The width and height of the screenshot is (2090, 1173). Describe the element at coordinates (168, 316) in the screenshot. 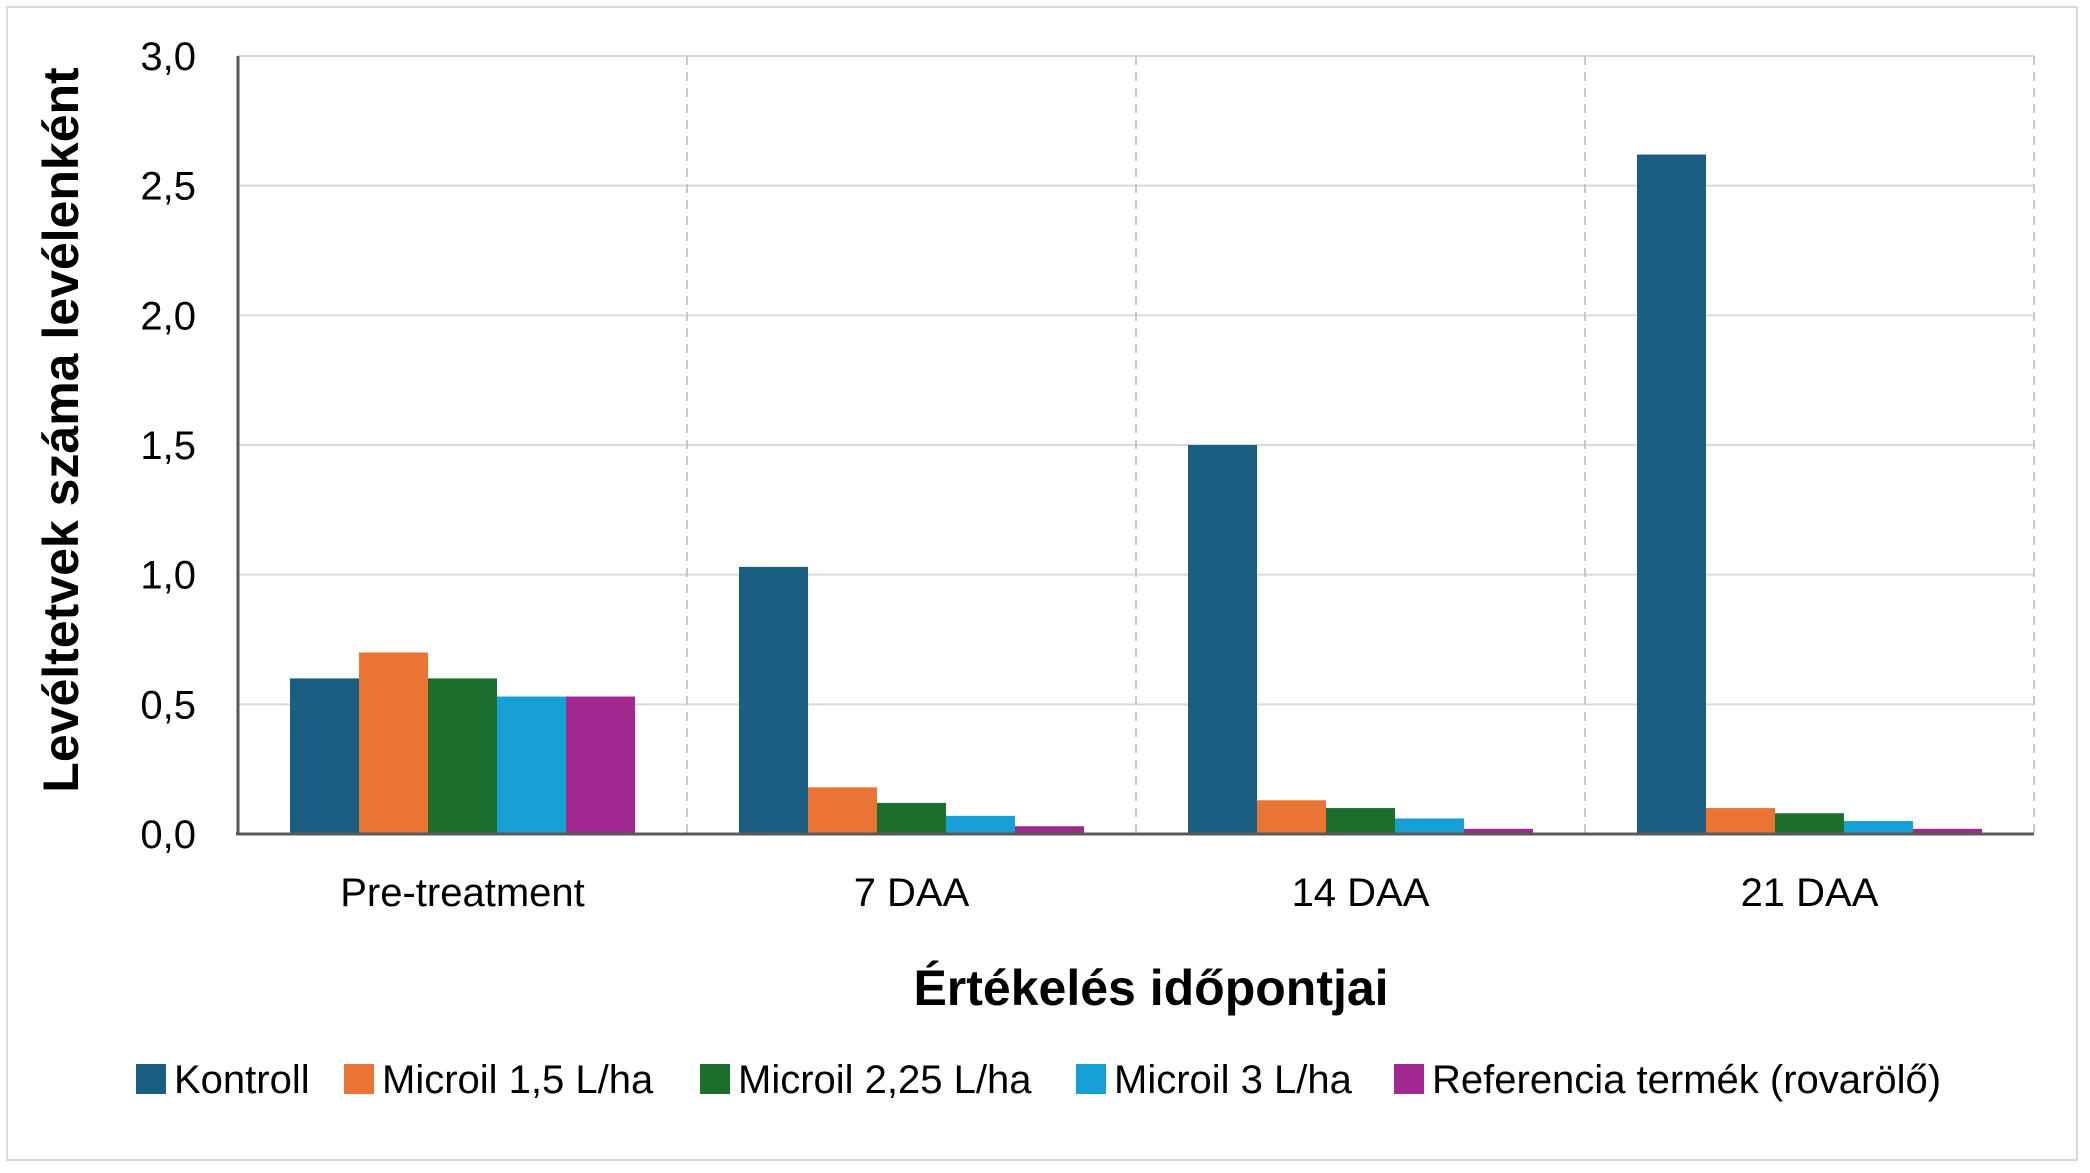

I see `y-tick-label: 2,0` at that location.